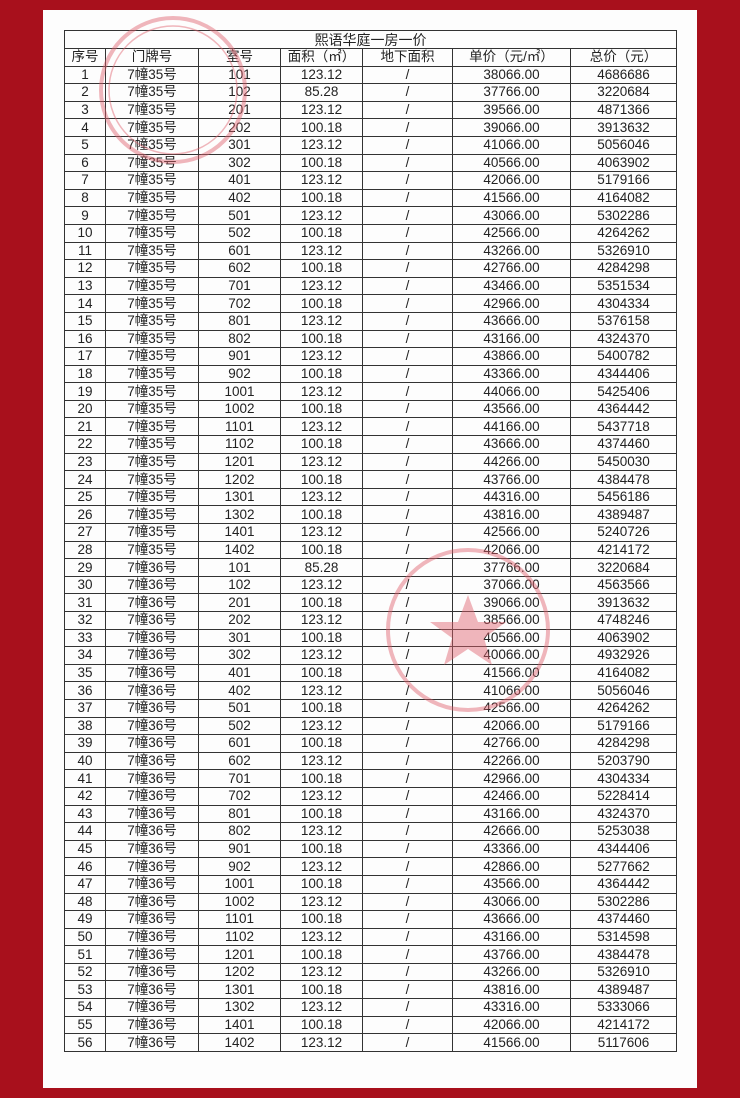 This screenshot has width=740, height=1098. Describe the element at coordinates (623, 251) in the screenshot. I see `total-price: 5326910` at that location.